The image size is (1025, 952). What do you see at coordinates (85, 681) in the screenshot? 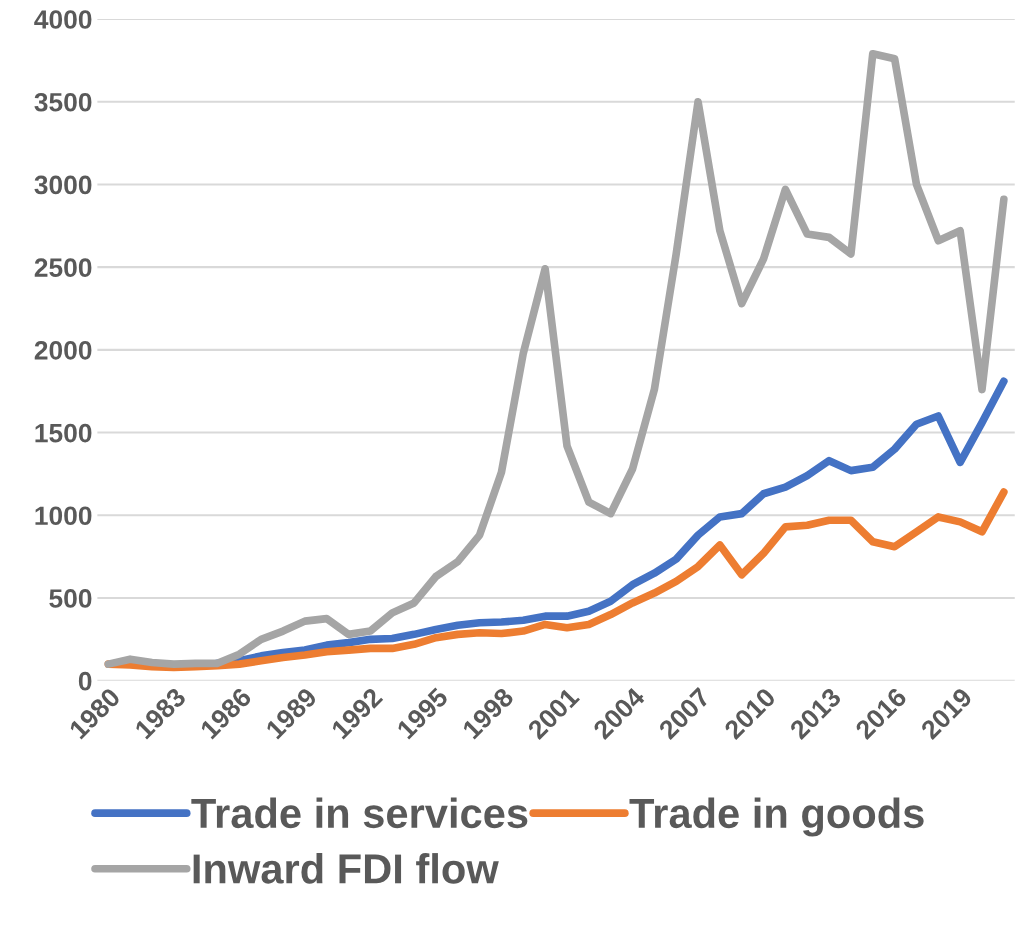
I see `y-tick-label: 0` at bounding box center [85, 681].